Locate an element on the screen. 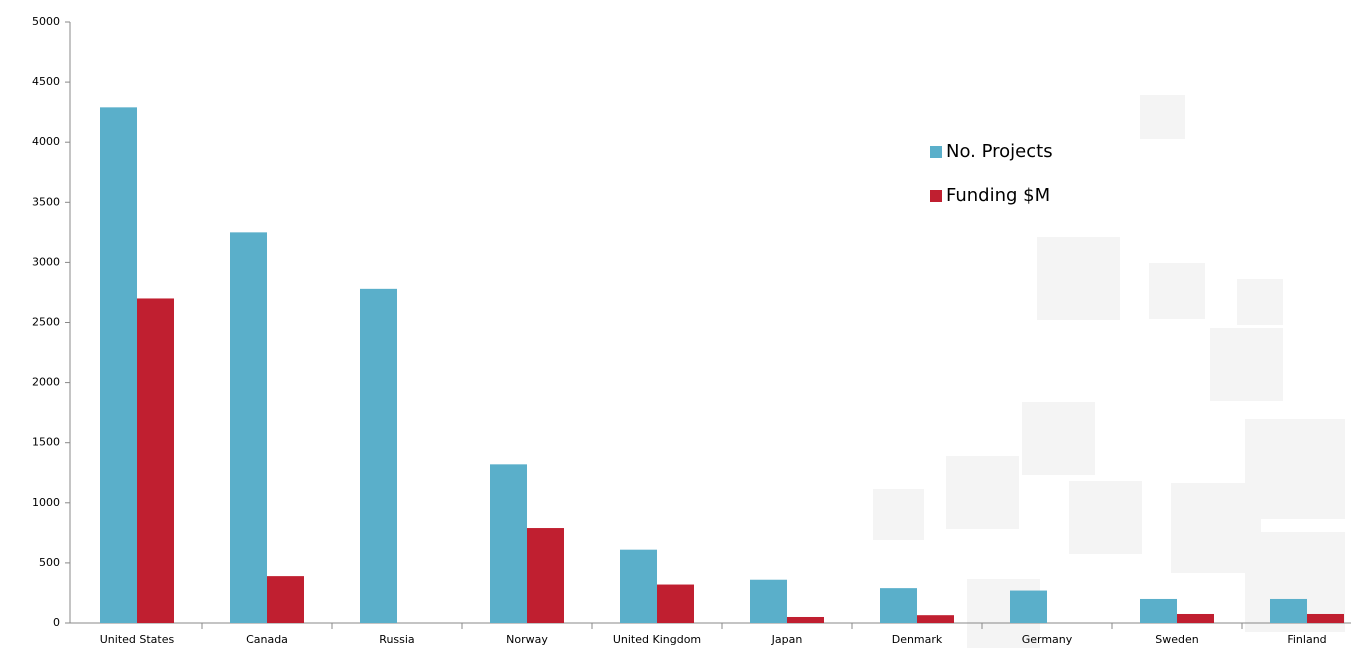 The width and height of the screenshot is (1351, 652). legend: No. Projects Funding $M is located at coordinates (991, 173).